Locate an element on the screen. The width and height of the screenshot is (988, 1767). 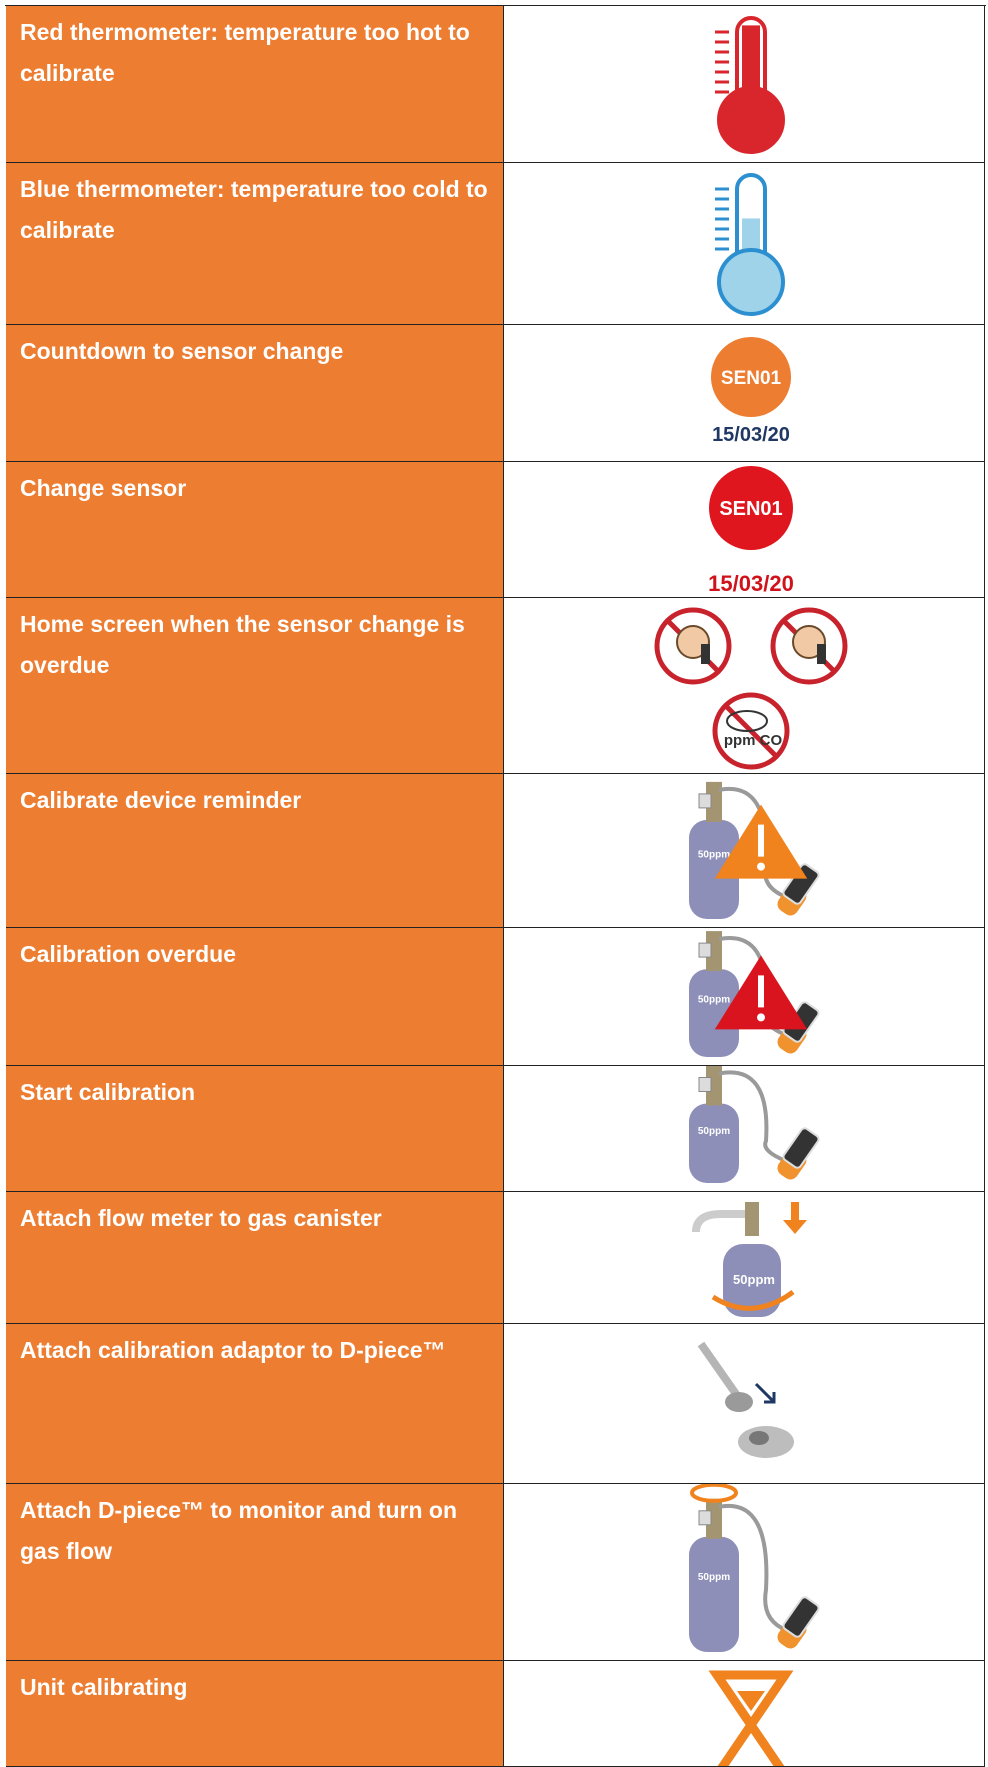
hourglass-sand is located at coordinates (751, 1701).